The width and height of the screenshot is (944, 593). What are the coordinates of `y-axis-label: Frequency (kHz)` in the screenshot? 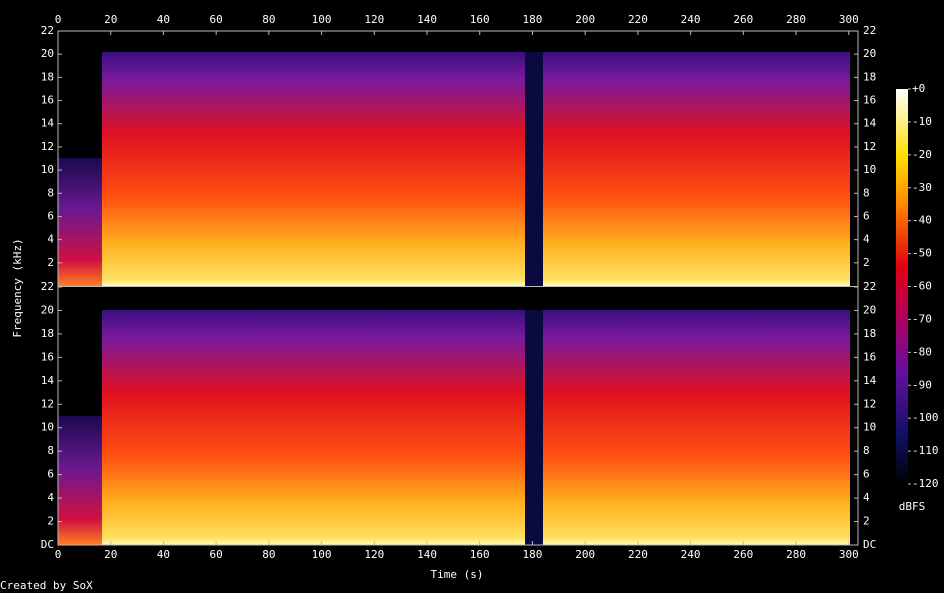 It's located at (17, 287).